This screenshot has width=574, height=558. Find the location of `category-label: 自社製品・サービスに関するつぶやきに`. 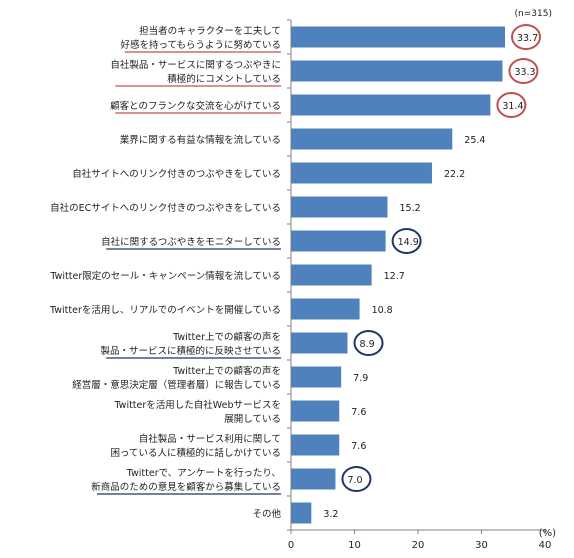

category-label: 自社製品・サービスに関するつぶやきに is located at coordinates (195, 65).